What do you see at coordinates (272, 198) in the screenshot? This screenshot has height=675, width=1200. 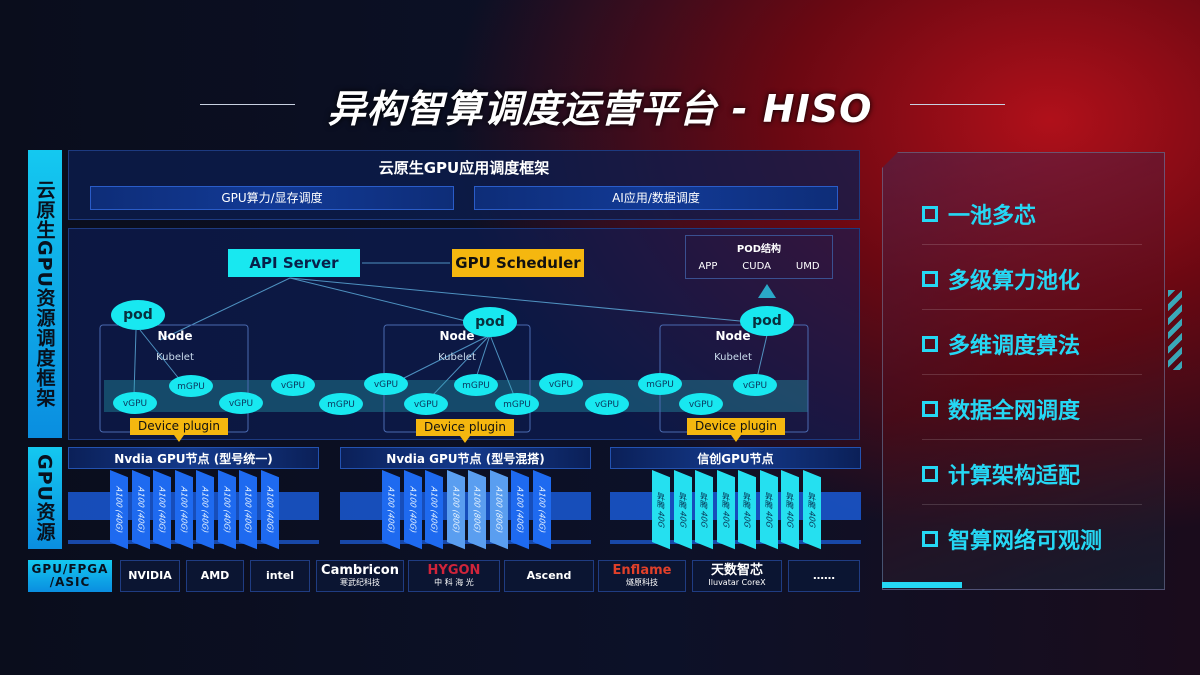 I see `gpu-compute-bar: GPU算力/显存调度` at bounding box center [272, 198].